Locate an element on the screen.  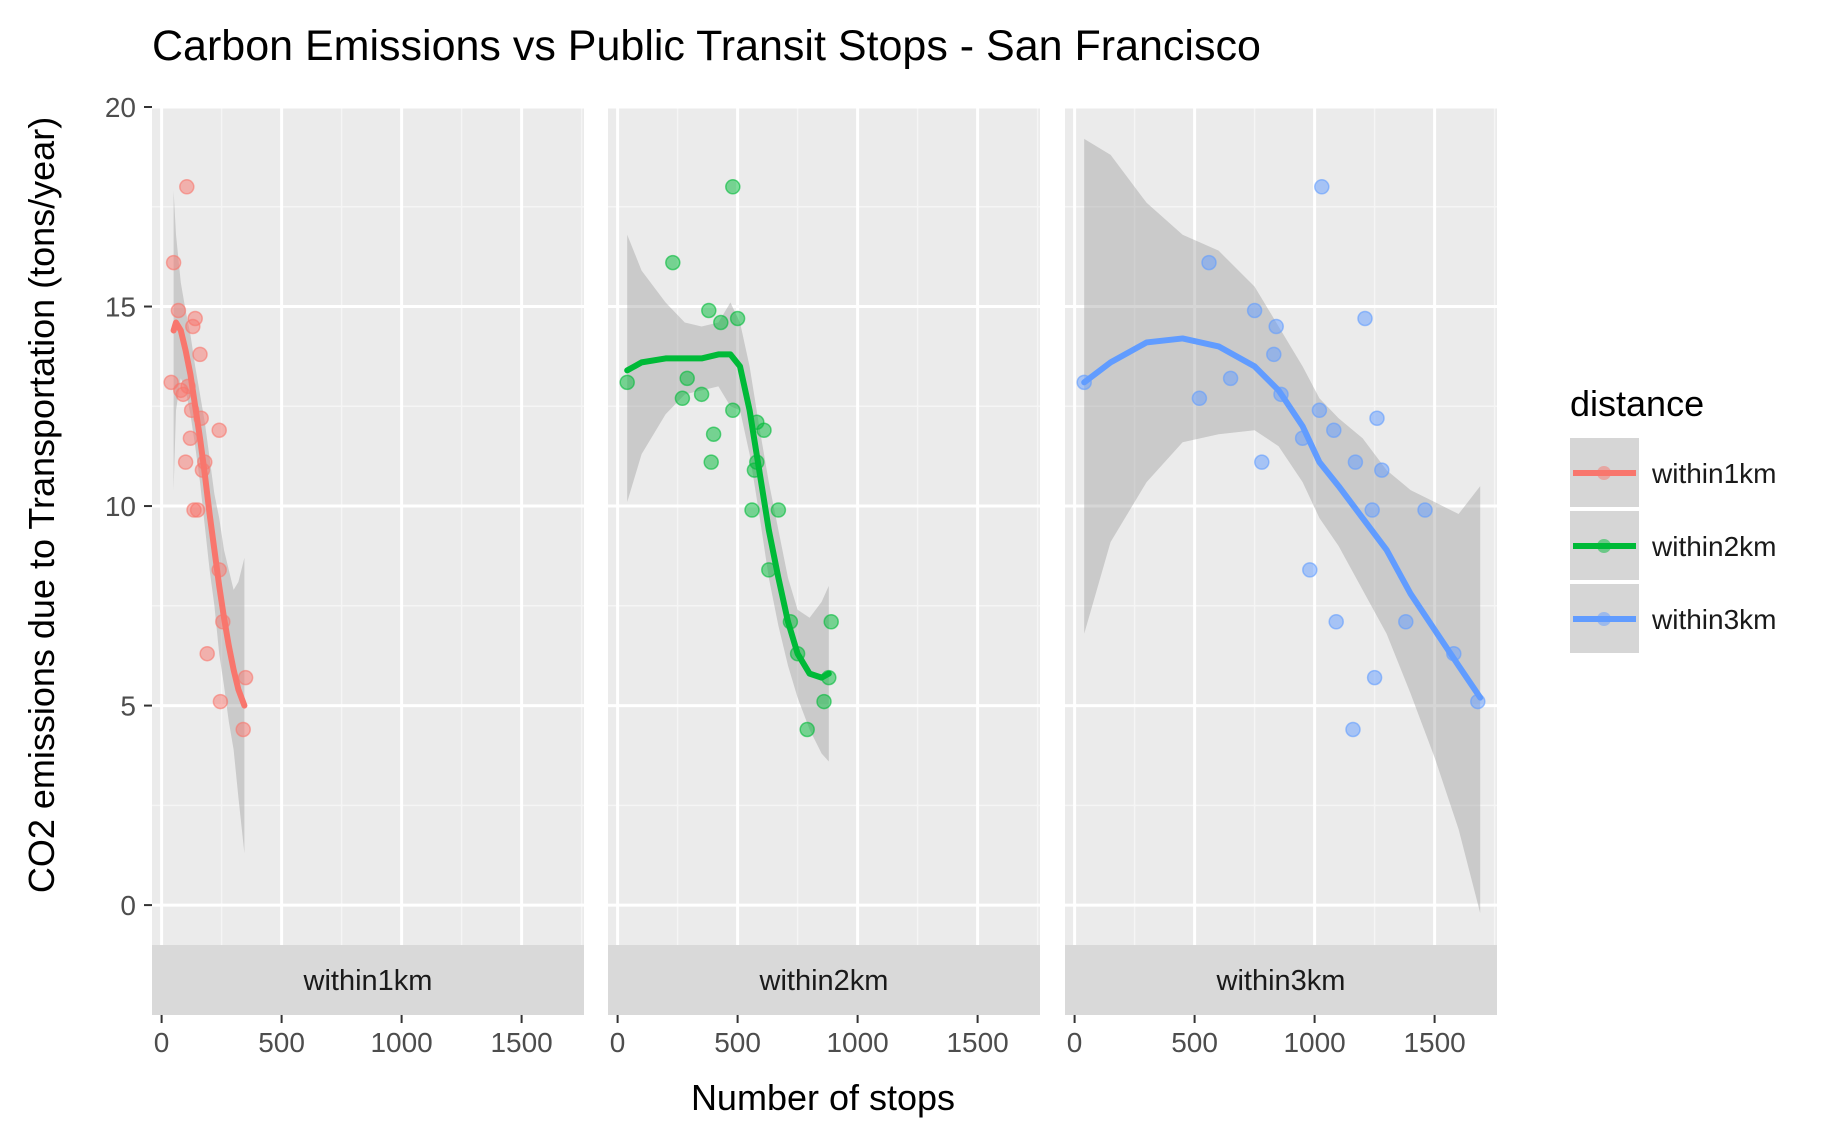
smooth-line-within3km is located at coordinates (1282, 518).